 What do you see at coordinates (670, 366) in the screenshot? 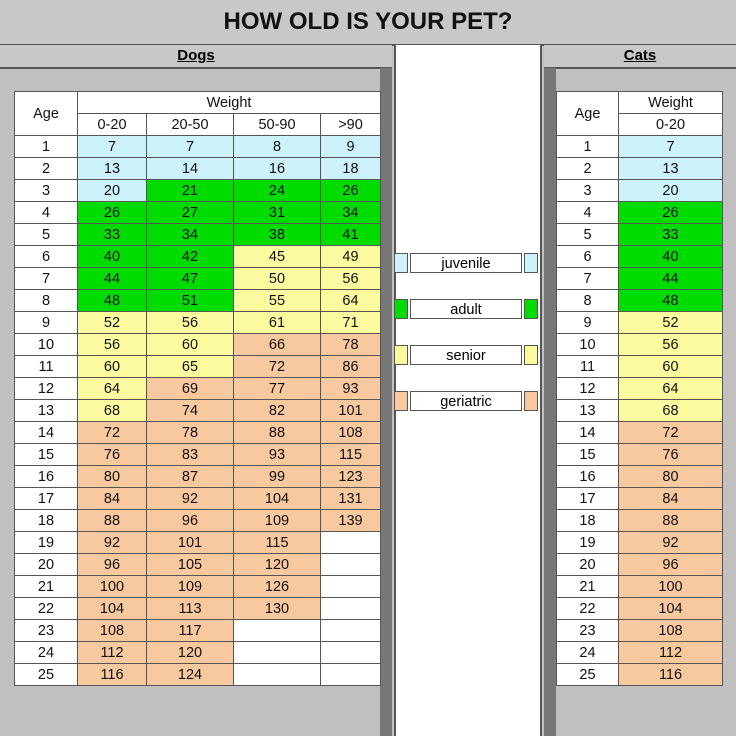
I see `cats-value-cell: 60` at bounding box center [670, 366].